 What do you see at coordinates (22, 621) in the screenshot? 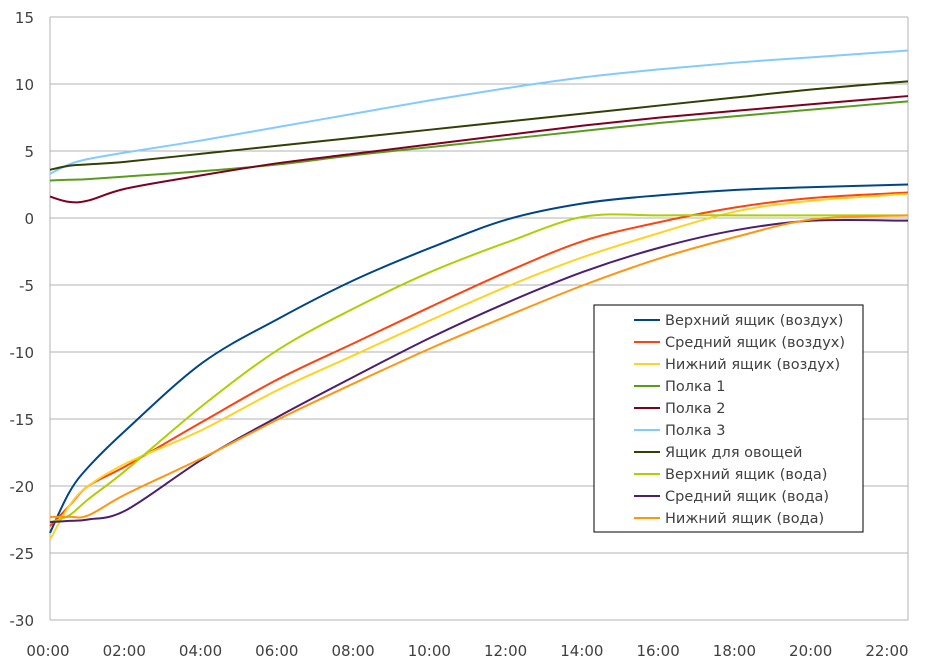
I see `y-tick-label: -30` at bounding box center [22, 621].